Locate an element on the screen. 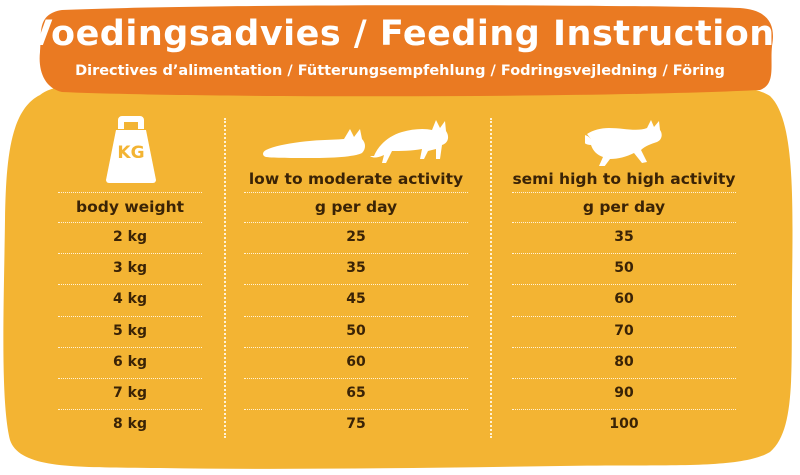 The height and width of the screenshot is (475, 800). high-activity-grams-cell: 90 is located at coordinates (624, 393).